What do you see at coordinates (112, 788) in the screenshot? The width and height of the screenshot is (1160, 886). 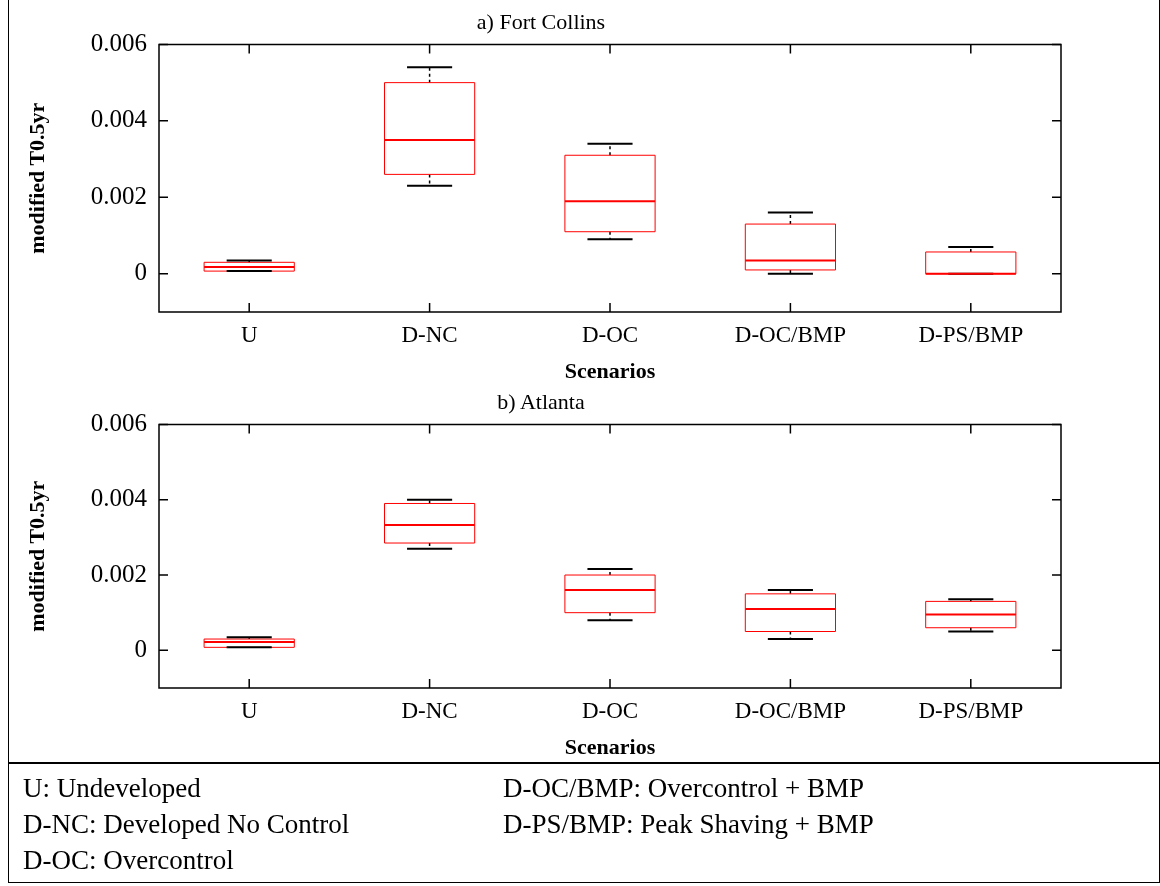 I see `text: U: Undeveloped` at bounding box center [112, 788].